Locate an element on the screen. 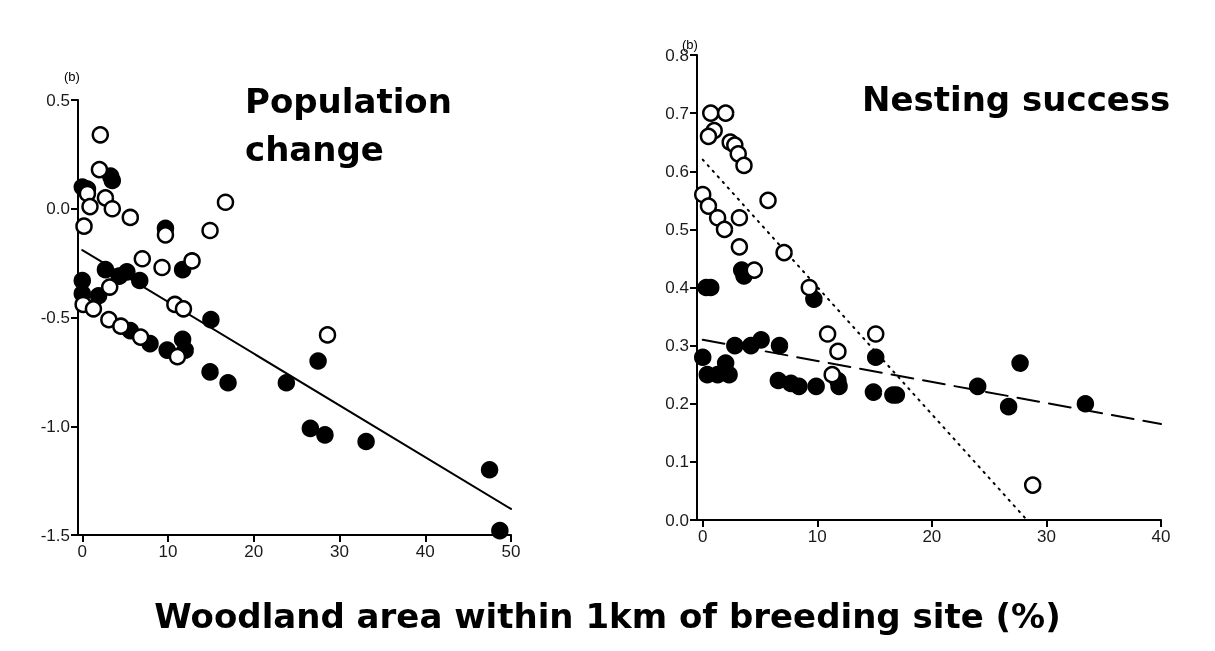 Image resolution: width=1215 pixels, height=651 pixels. y-tick-label: 0.2 is located at coordinates (677, 404).